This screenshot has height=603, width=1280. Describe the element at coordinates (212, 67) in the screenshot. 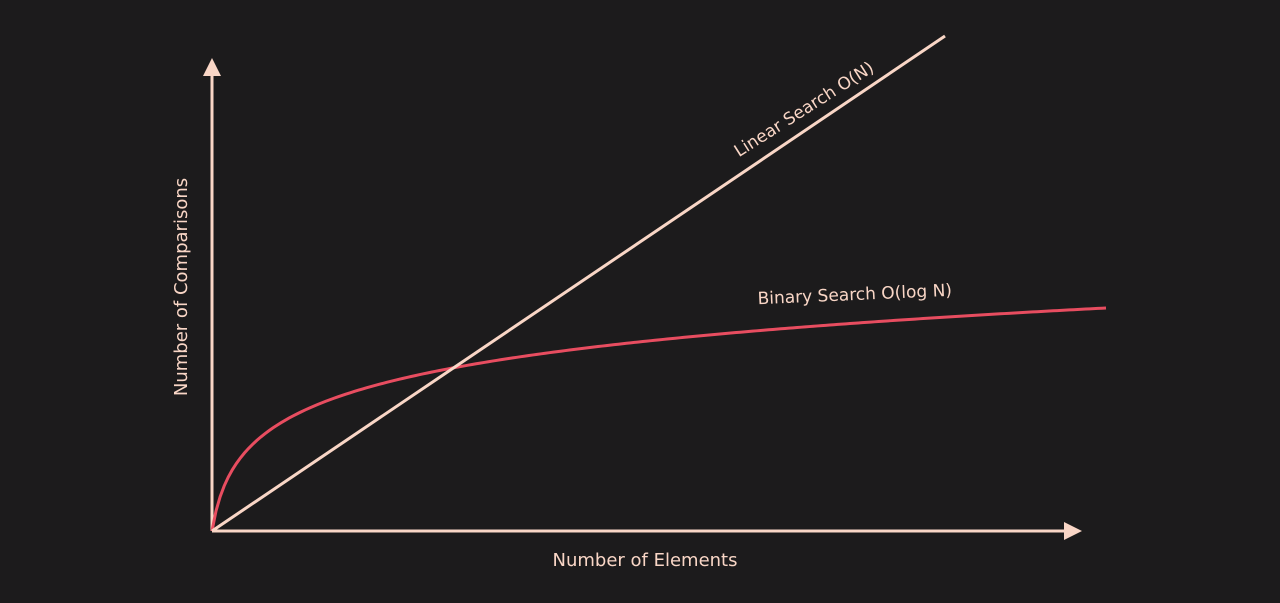

I see `y-axis-arrow` at that location.